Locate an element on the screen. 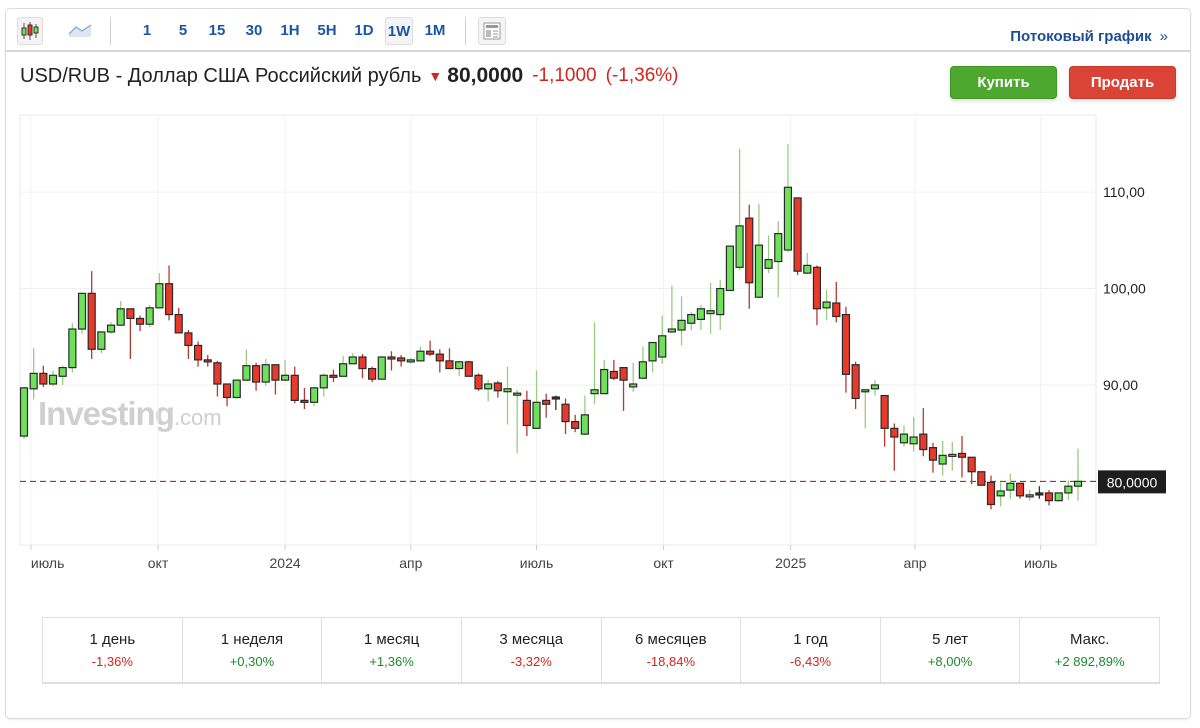 Image resolution: width=1200 pixels, height=728 pixels. interval-1w: 1W is located at coordinates (399, 31).